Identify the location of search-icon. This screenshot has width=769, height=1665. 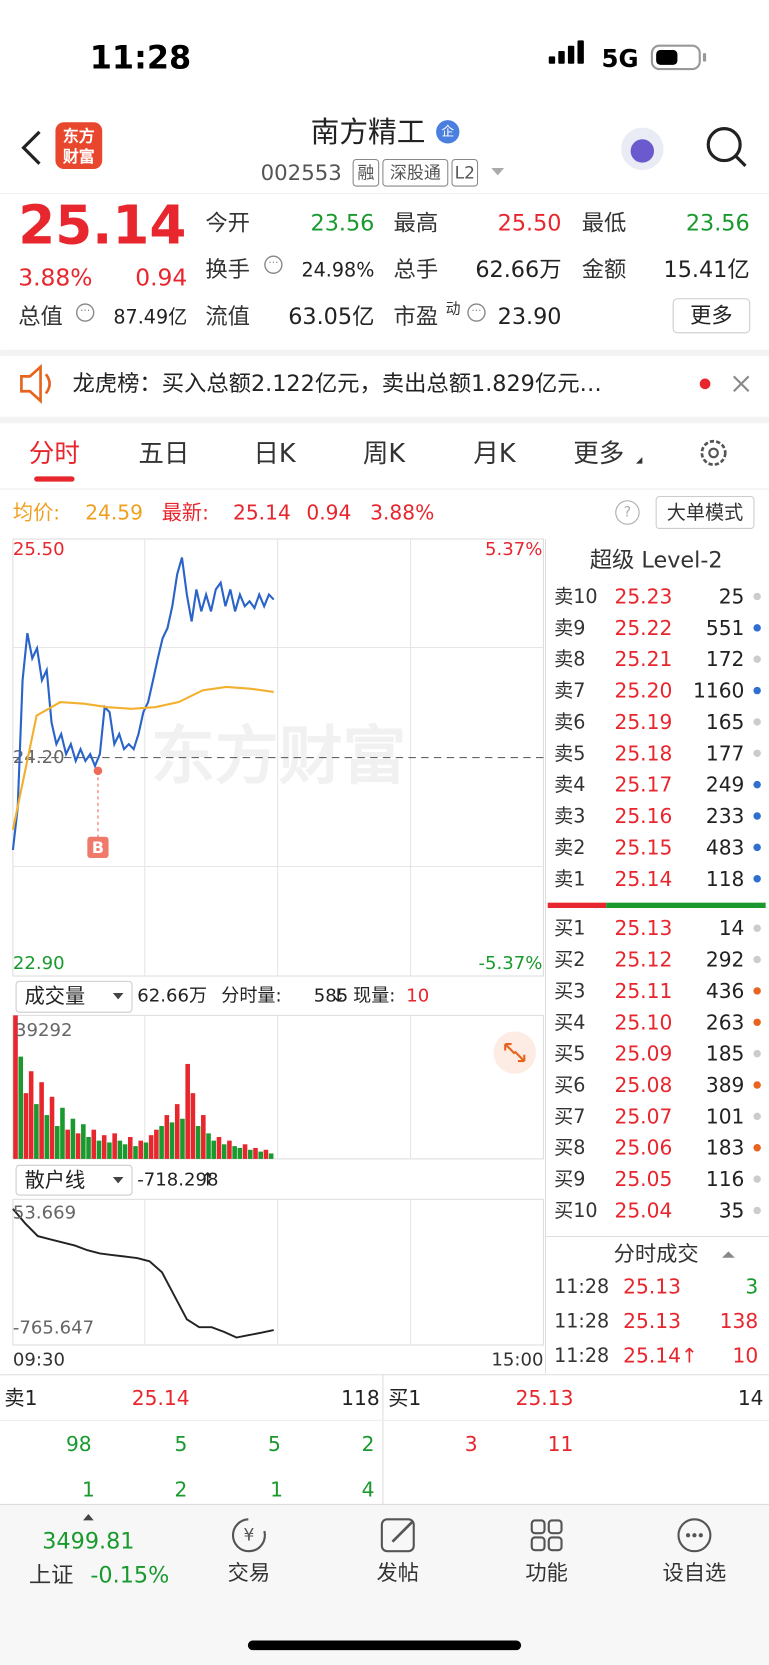
(724, 145).